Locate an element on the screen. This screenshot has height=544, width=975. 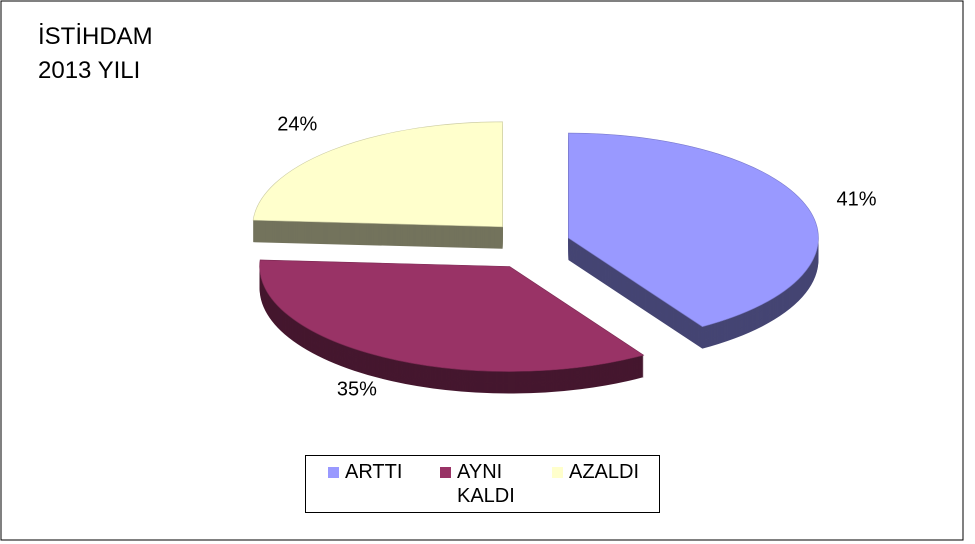
legend: ARTTI AYNI KALDI AZALDI is located at coordinates (482, 484).